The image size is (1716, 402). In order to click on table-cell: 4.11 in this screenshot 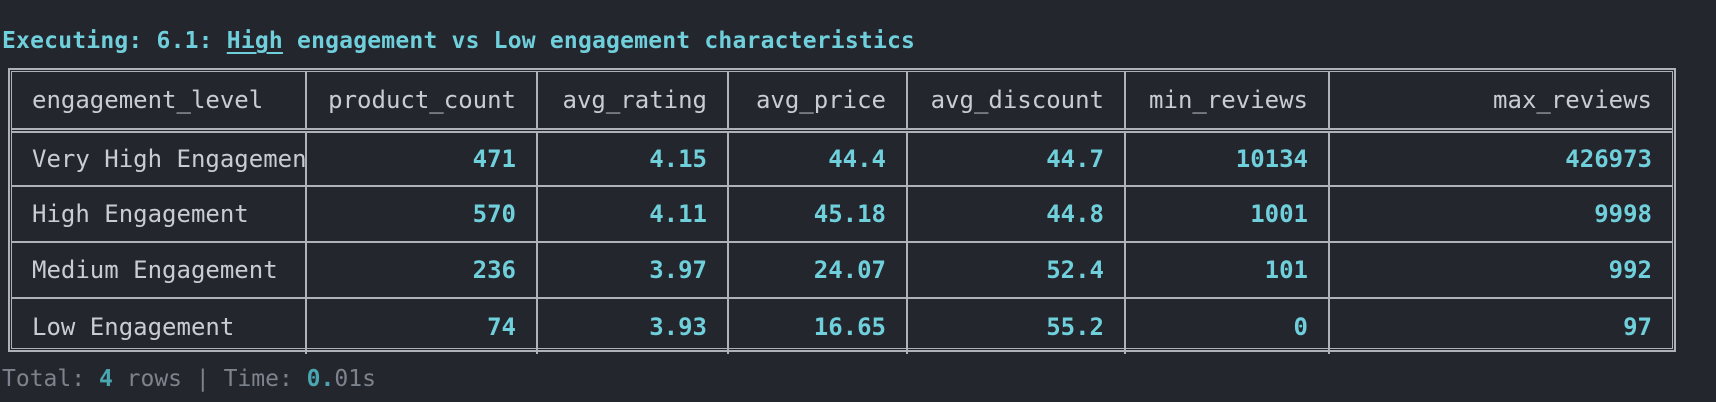, I will do `click(633, 213)`.